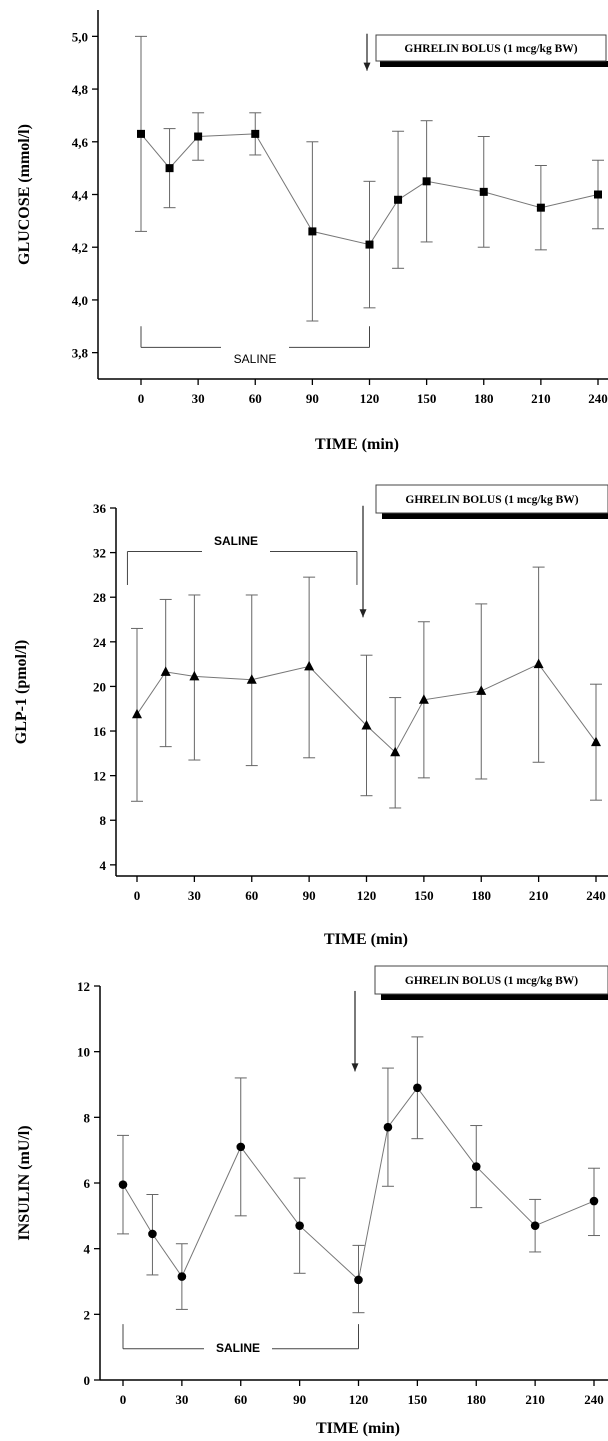  I want to click on y-tick-label: 4,6, so click(80, 142).